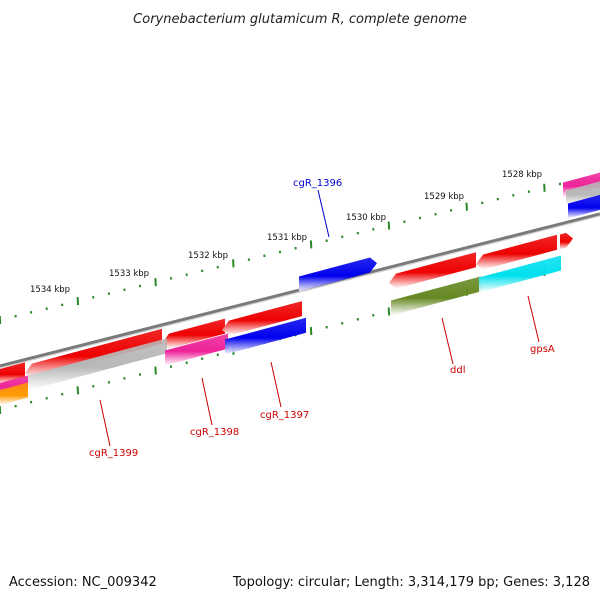 The image size is (600, 600). Describe the element at coordinates (287, 238) in the screenshot. I see `tick-label-1531: 1531 kbp` at that location.